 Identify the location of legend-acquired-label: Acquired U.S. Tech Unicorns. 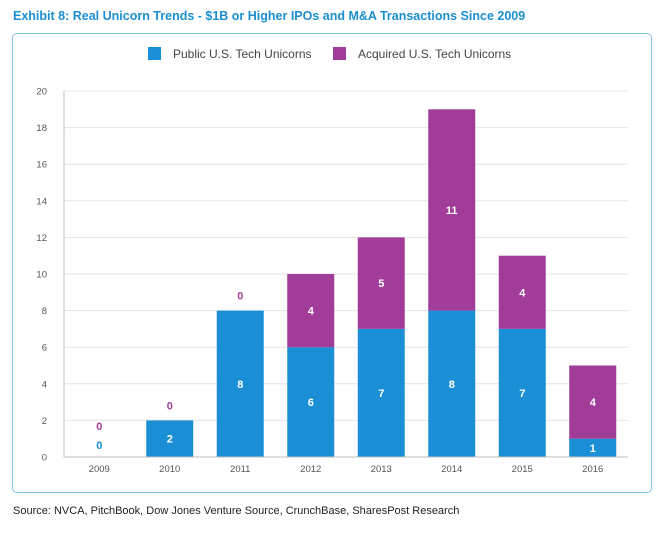
(434, 54).